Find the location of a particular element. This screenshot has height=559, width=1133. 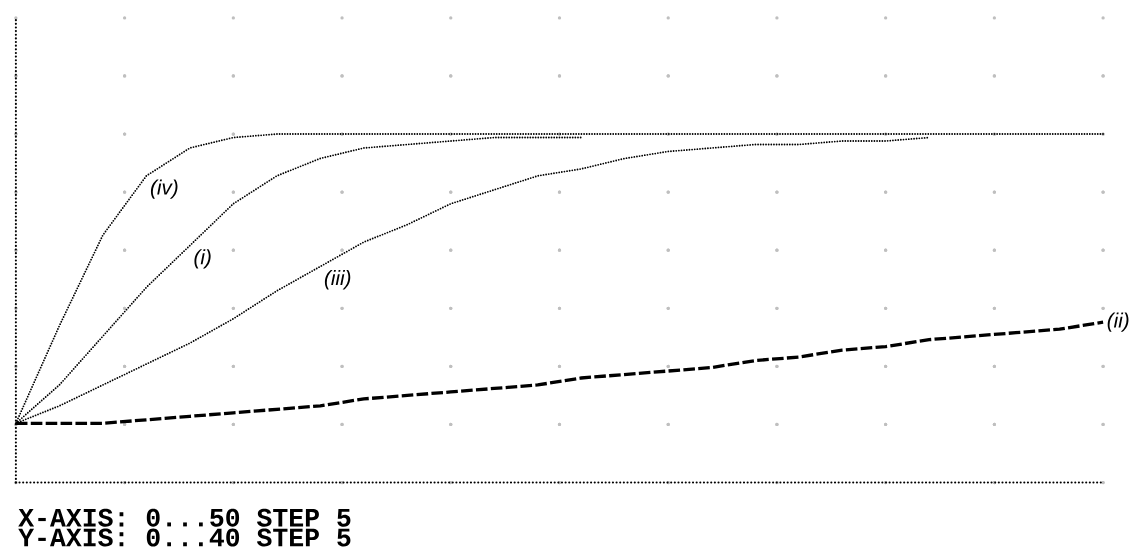

series-label: (i) is located at coordinates (202, 259).